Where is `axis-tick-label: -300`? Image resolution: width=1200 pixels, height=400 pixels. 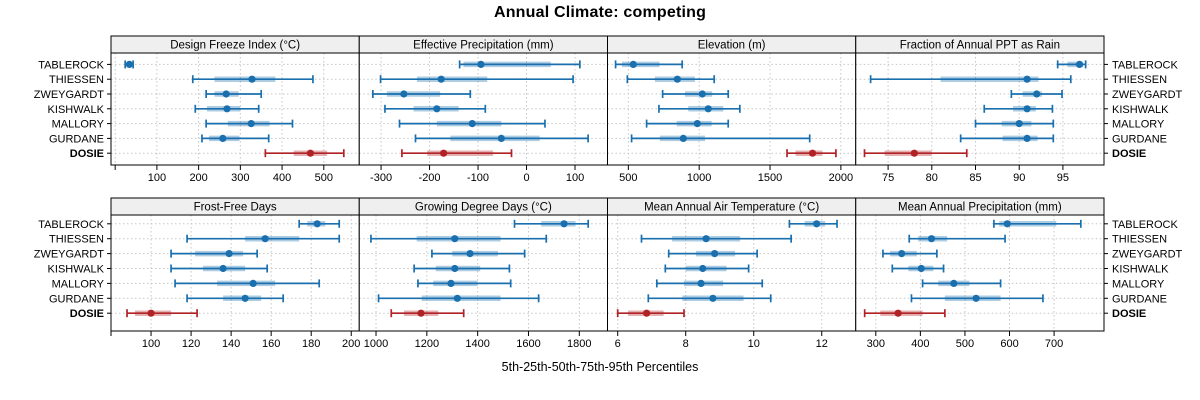
axis-tick-label: -300 is located at coordinates (381, 178).